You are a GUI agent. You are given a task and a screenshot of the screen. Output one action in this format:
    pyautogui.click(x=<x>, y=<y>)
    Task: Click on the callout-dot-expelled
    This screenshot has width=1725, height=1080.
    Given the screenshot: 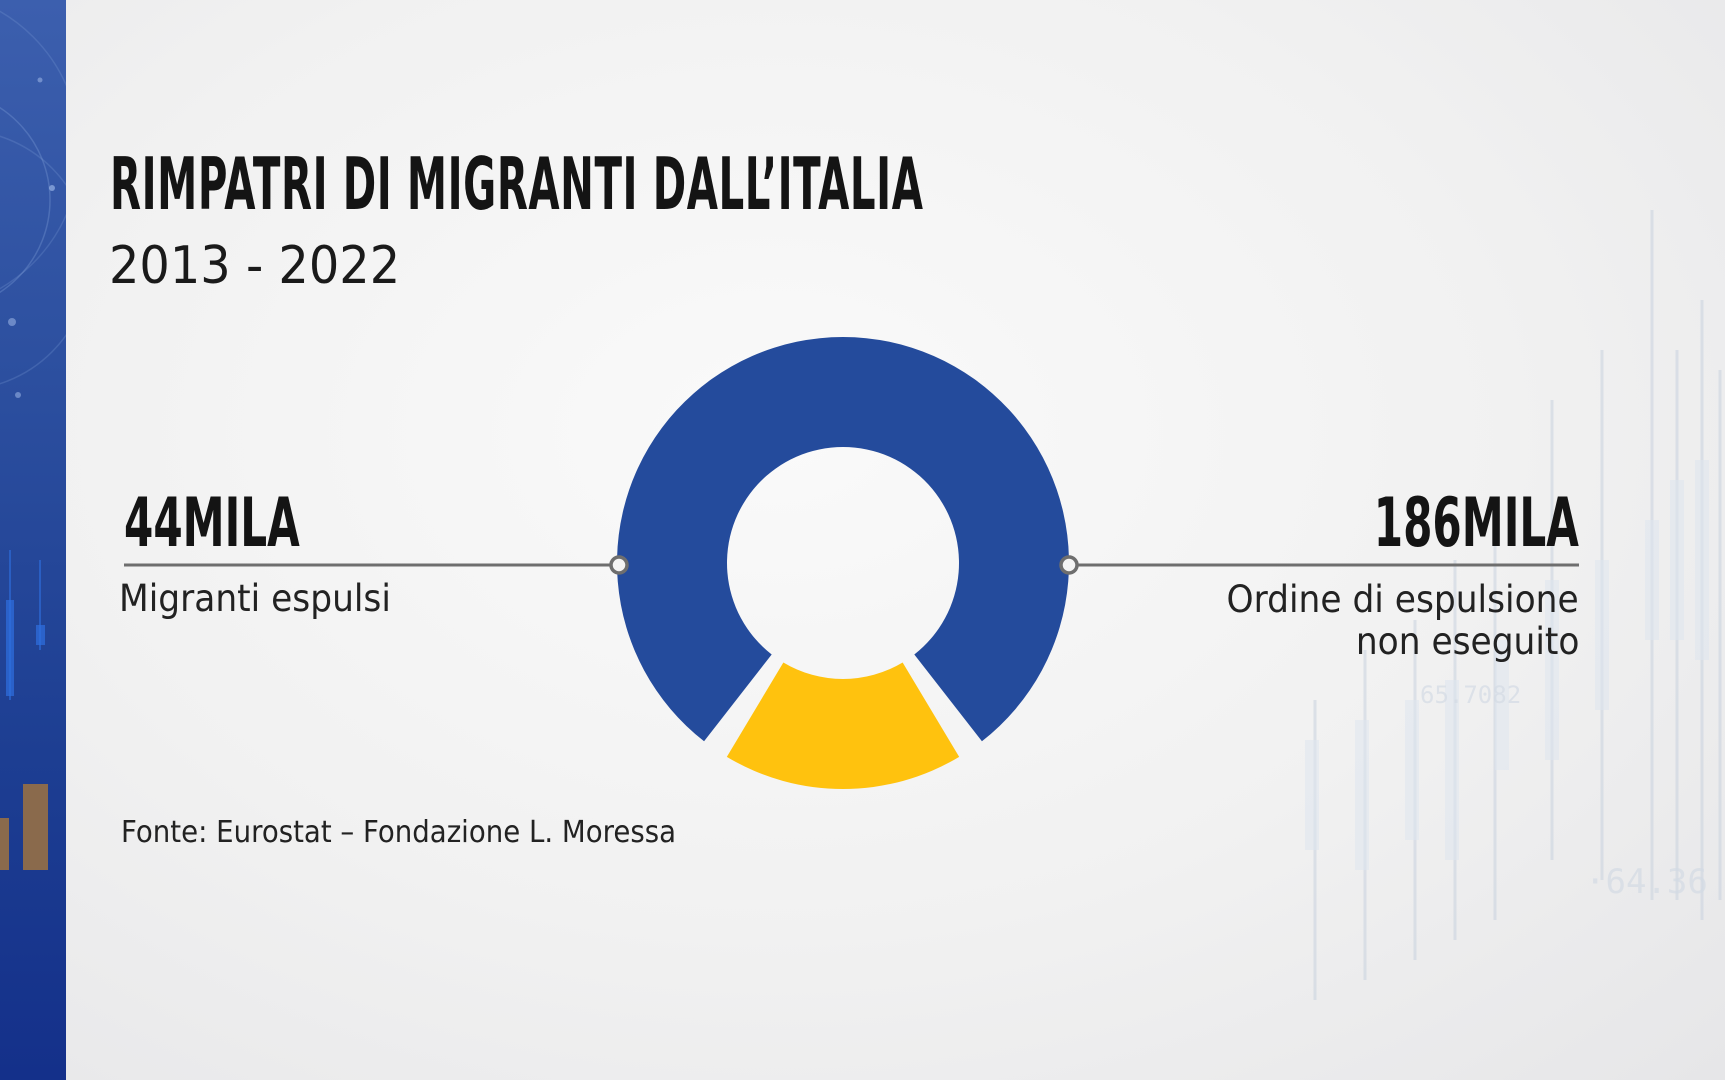 What is the action you would take?
    pyautogui.click(x=619, y=565)
    